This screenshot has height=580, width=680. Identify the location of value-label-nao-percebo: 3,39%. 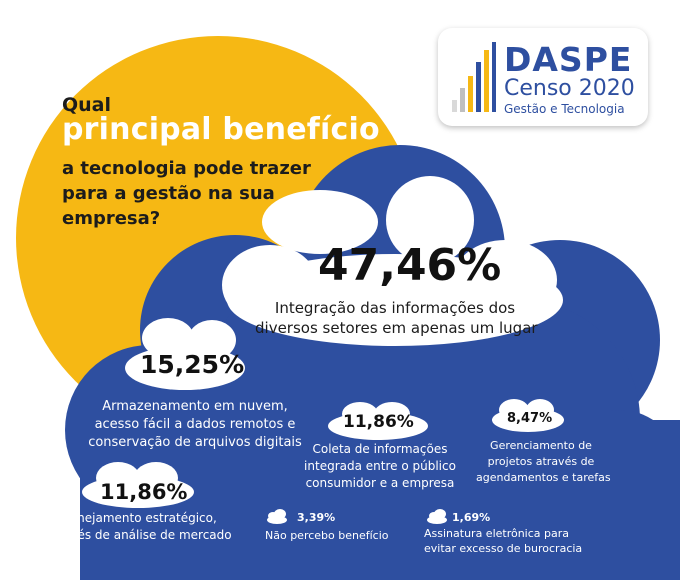
(316, 517).